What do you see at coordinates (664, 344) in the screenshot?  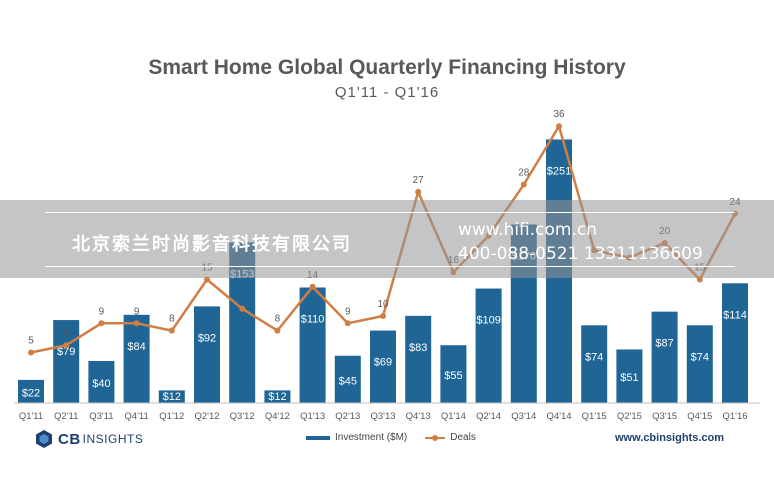 I see `bar-value-label: $87` at bounding box center [664, 344].